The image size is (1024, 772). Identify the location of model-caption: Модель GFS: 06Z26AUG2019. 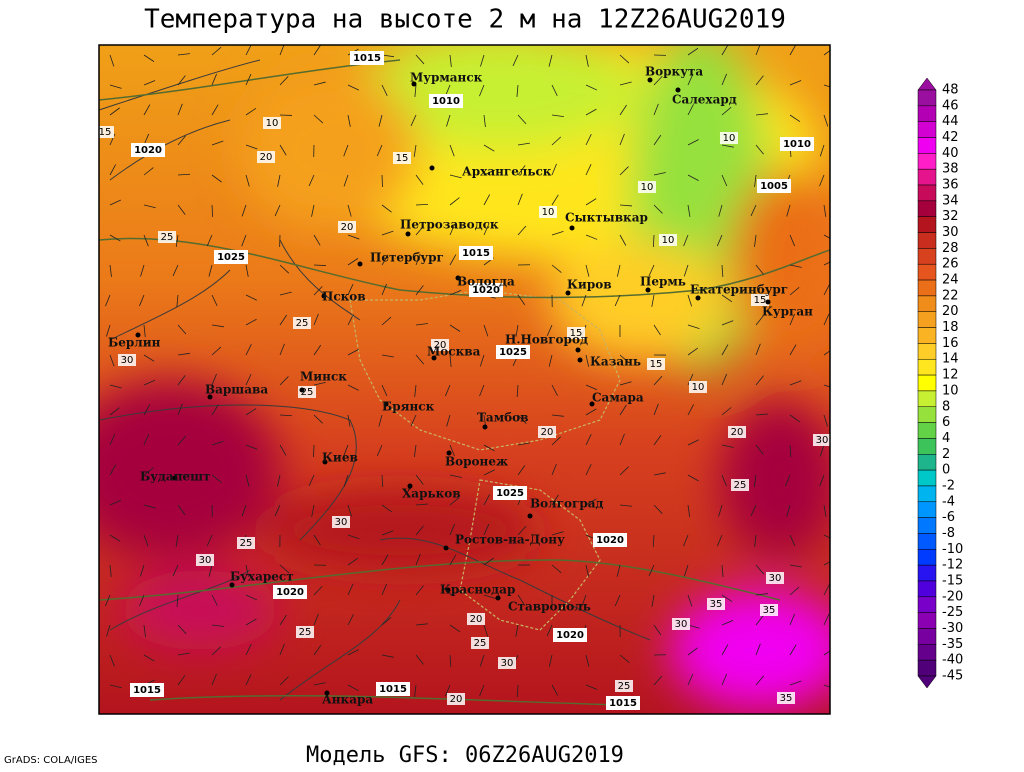
(465, 755).